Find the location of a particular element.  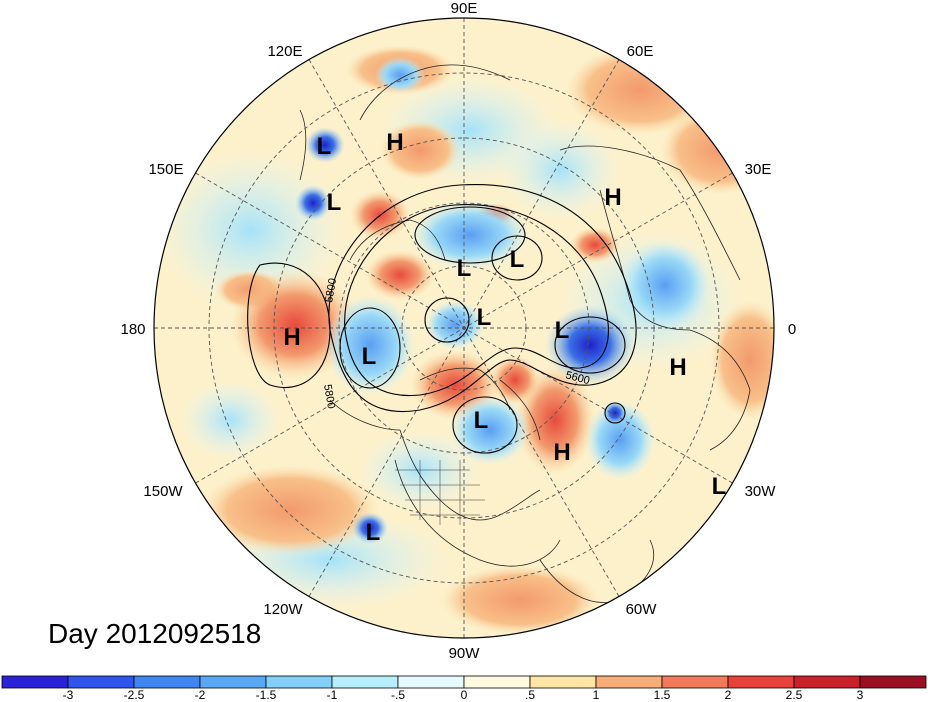

lon-label-120w: 120W is located at coordinates (283, 609).